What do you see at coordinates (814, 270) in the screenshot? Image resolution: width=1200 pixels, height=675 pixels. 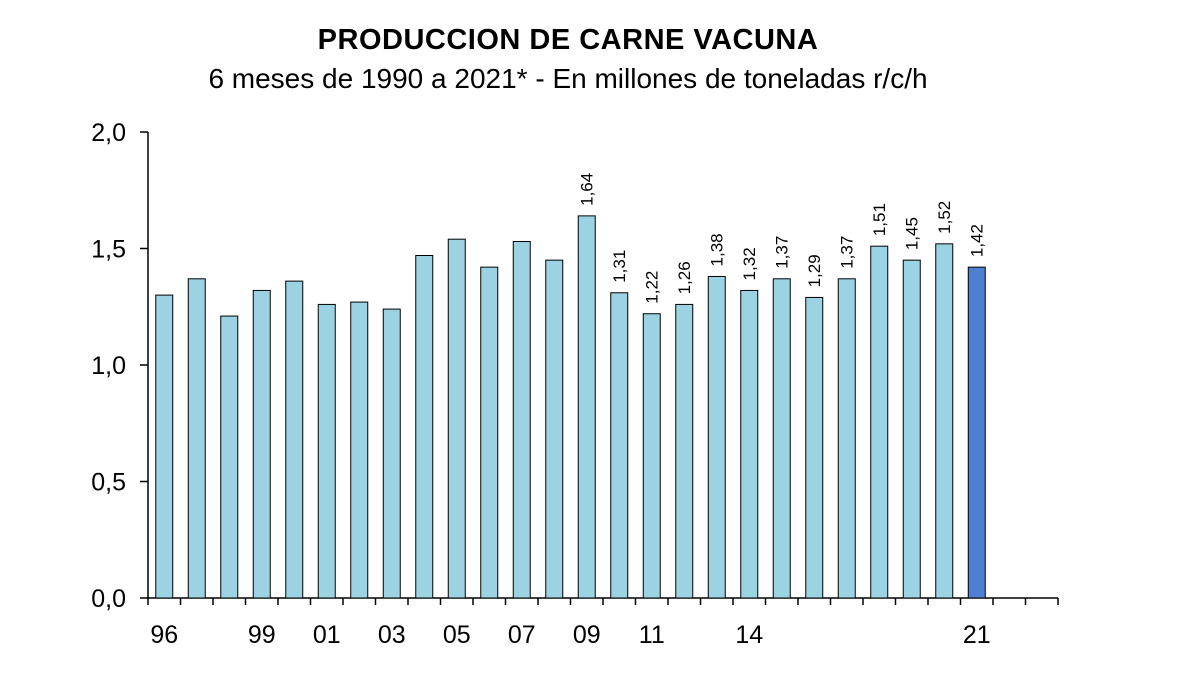 I see `data-label: 1,29` at bounding box center [814, 270].